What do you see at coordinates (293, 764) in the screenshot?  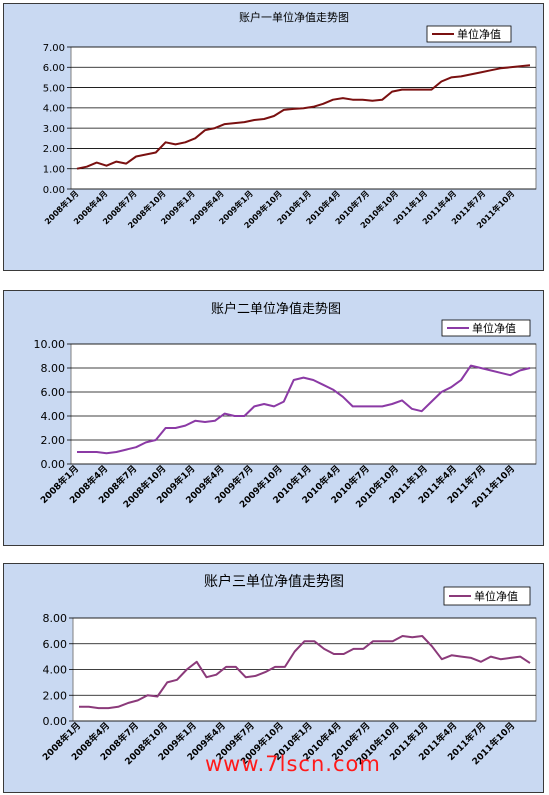 I see `watermark-text: www.7lscn.com` at bounding box center [293, 764].